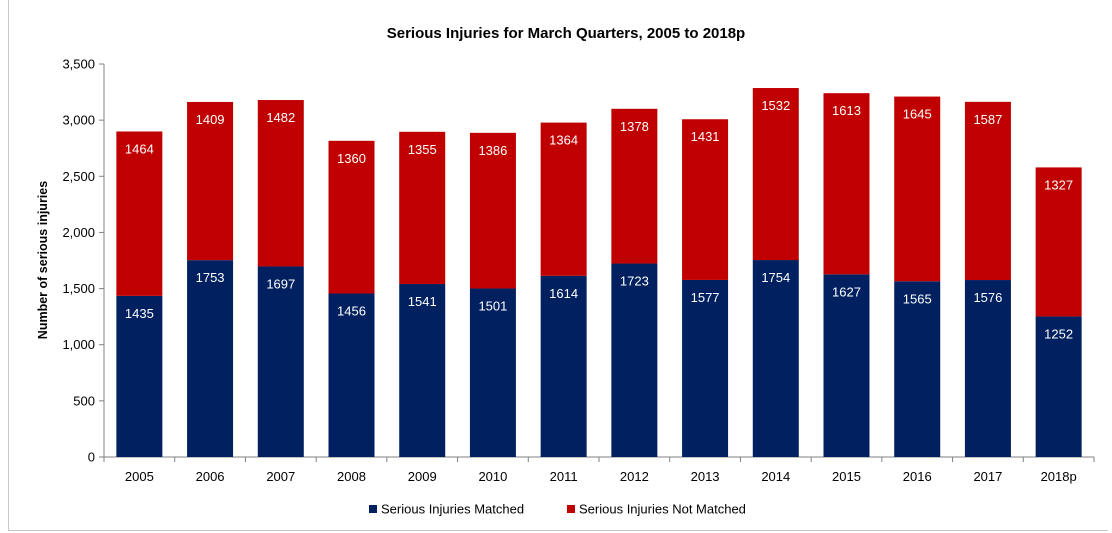 This screenshot has width=1112, height=533. I want to click on x-tick-label: 2014, so click(775, 476).